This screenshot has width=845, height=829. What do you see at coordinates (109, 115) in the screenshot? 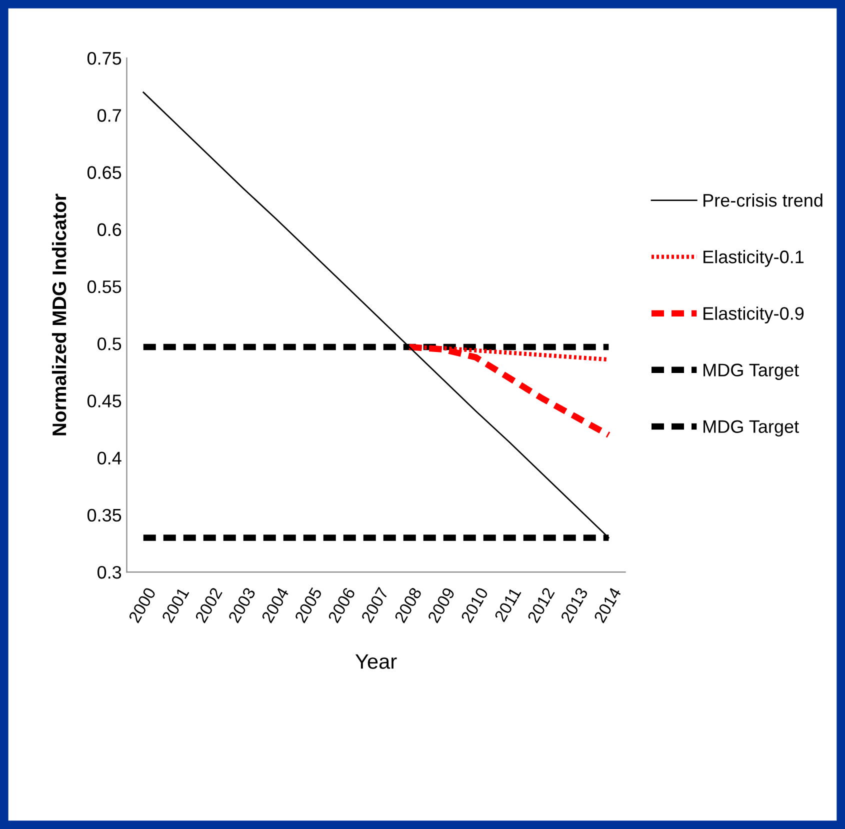
I see `y-tick-label: 0.7` at bounding box center [109, 115].